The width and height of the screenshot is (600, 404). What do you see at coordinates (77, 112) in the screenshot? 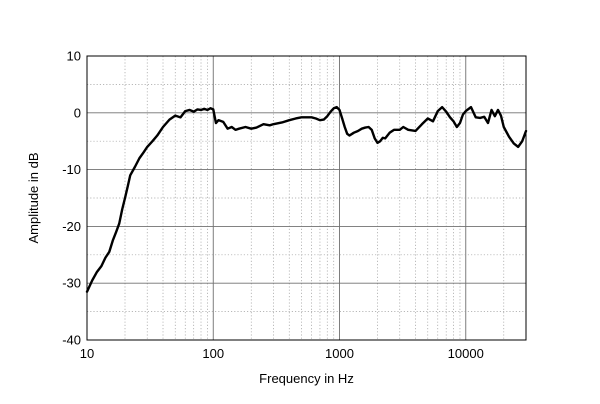
I see `y-tick-label: 0` at bounding box center [77, 112].